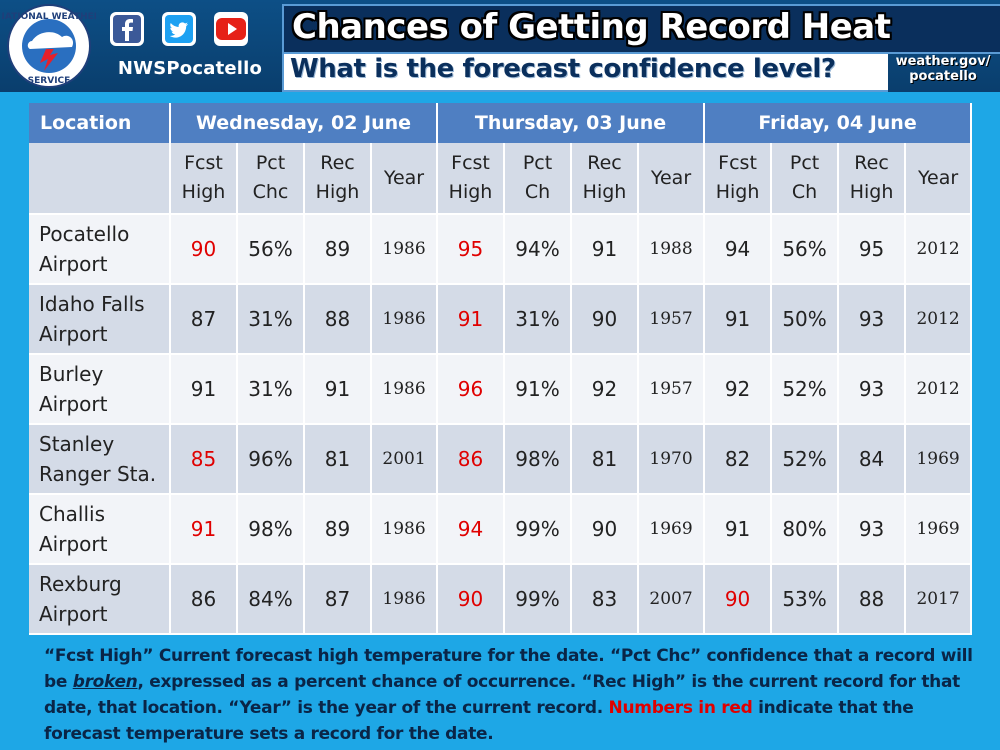 This screenshot has height=750, width=1000. I want to click on percent-chance-cell: 50%, so click(805, 319).